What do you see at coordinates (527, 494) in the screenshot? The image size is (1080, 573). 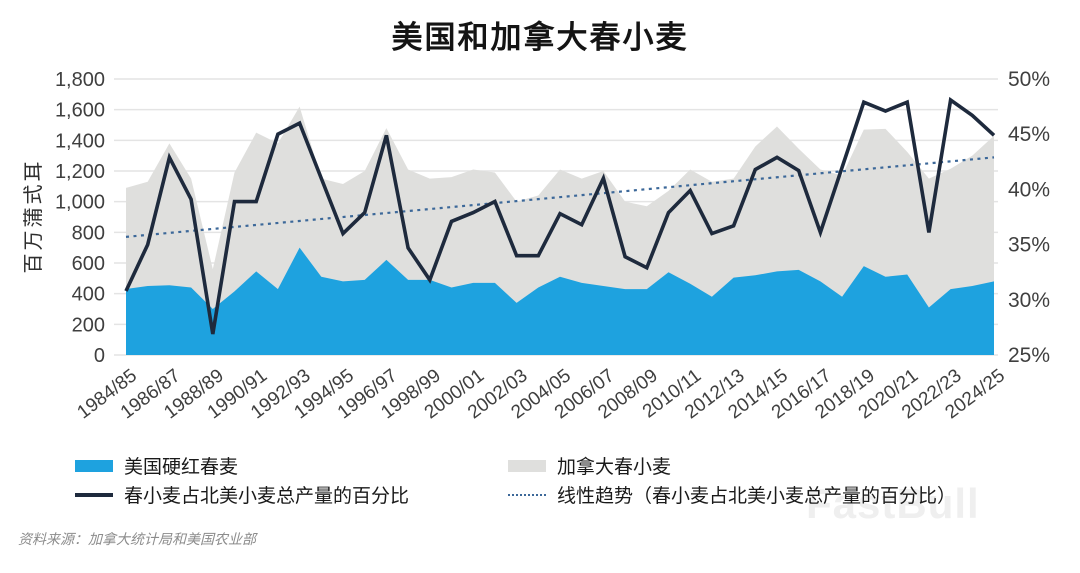 I see `trend-line-swatch-icon` at bounding box center [527, 494].